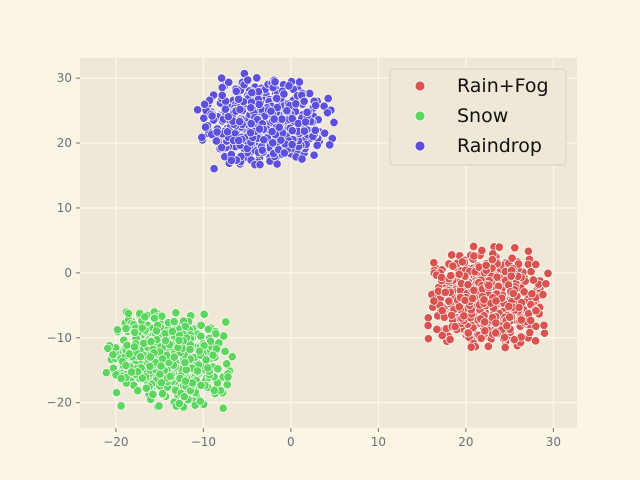 The height and width of the screenshot is (480, 640). What do you see at coordinates (499, 146) in the screenshot?
I see `legend-label-raindrop: Raindrop` at bounding box center [499, 146].